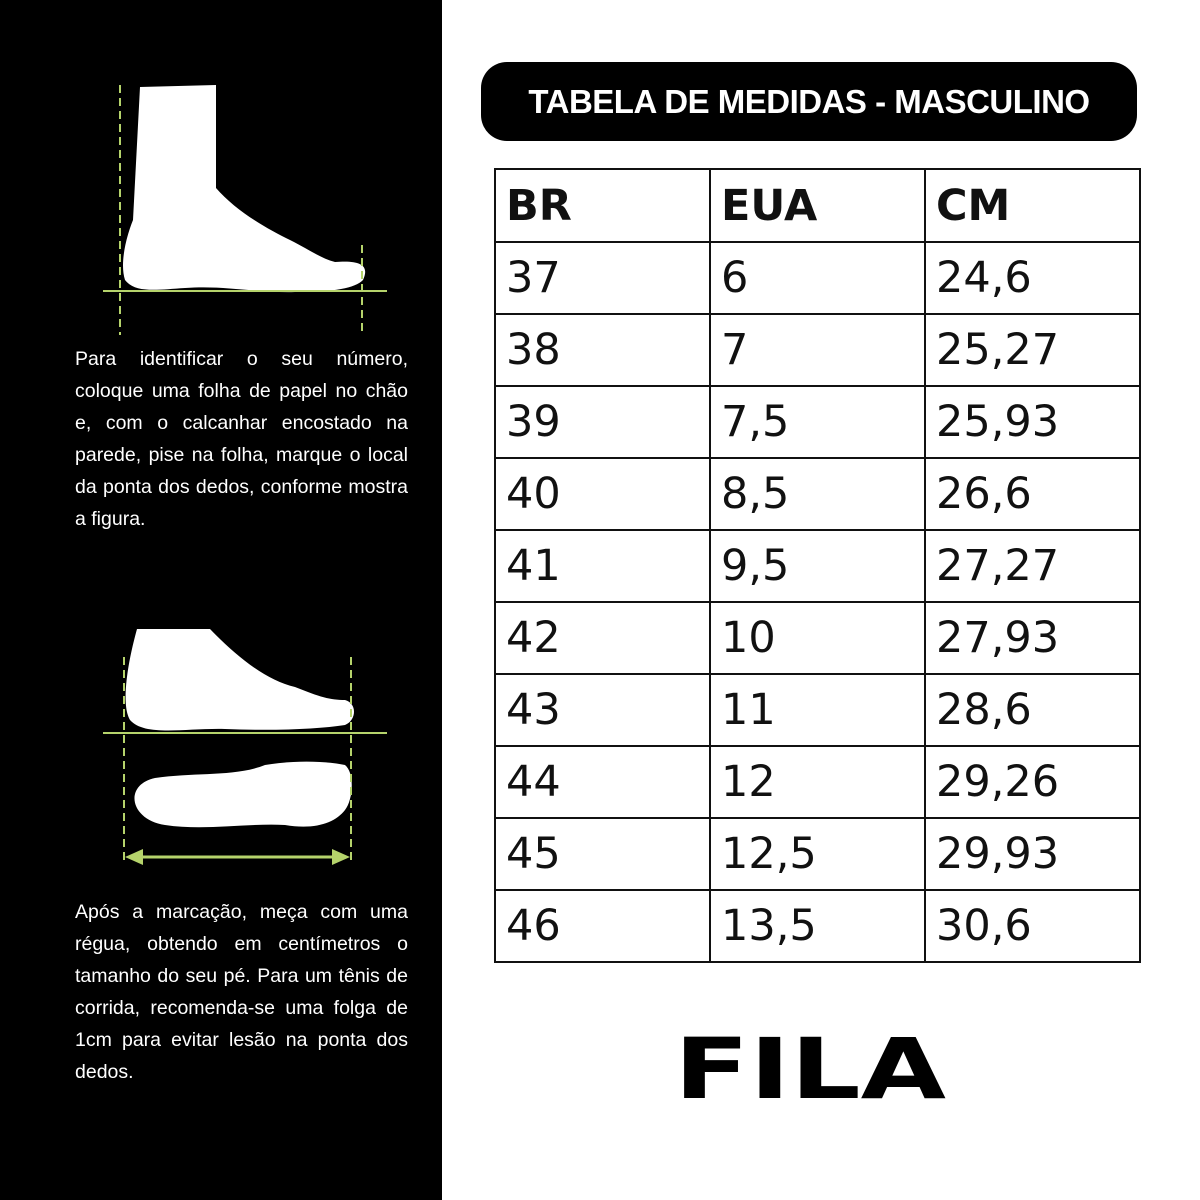  Describe the element at coordinates (602, 566) in the screenshot. I see `cell-br: 41` at that location.